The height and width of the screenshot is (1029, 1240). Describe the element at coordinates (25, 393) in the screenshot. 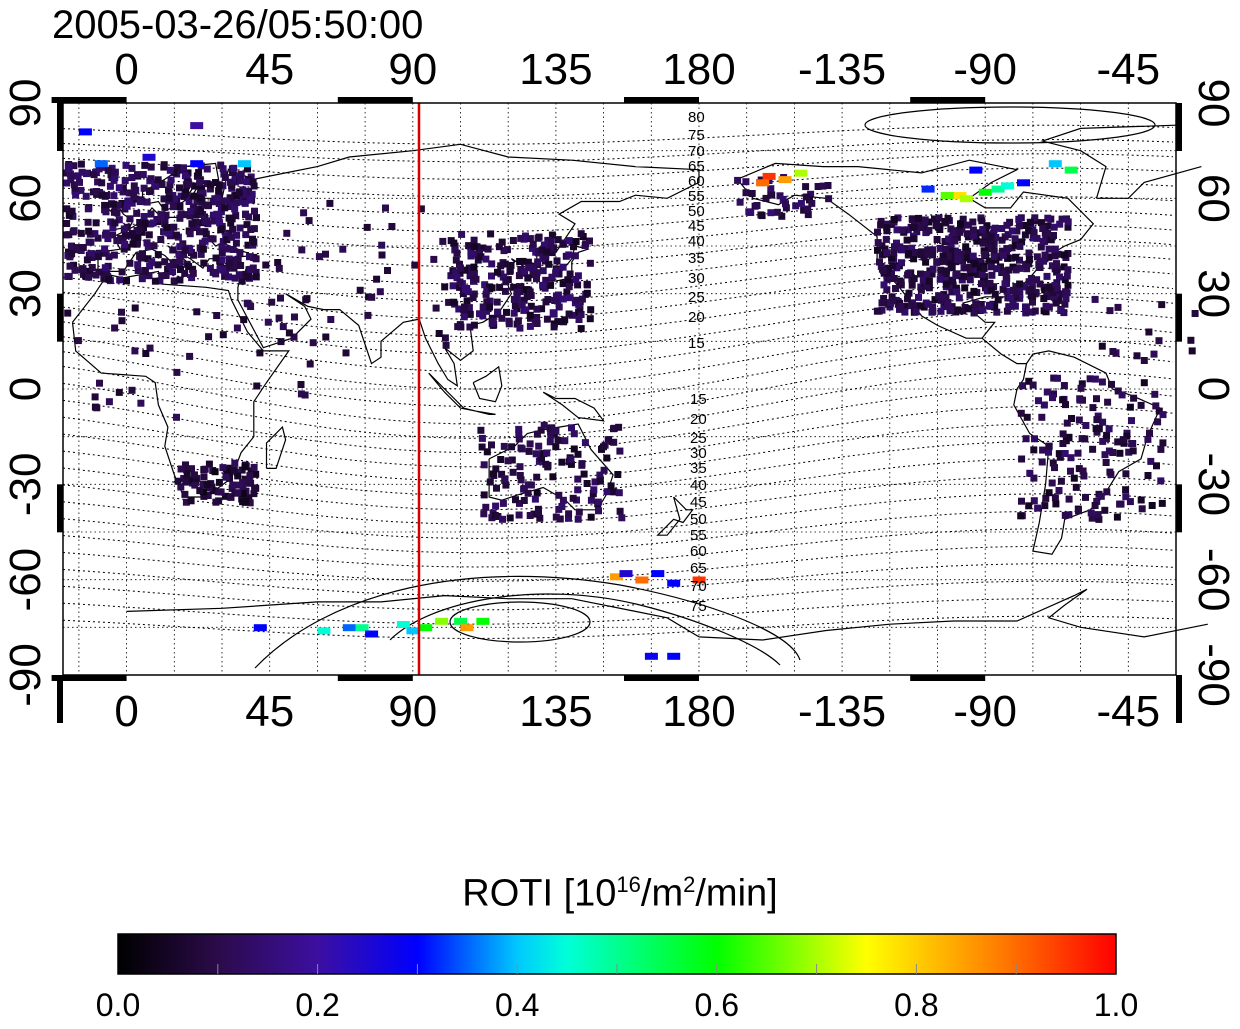

I see `left-latitude-ticks: 90 60 30 0 -30 -60 -90` at that location.